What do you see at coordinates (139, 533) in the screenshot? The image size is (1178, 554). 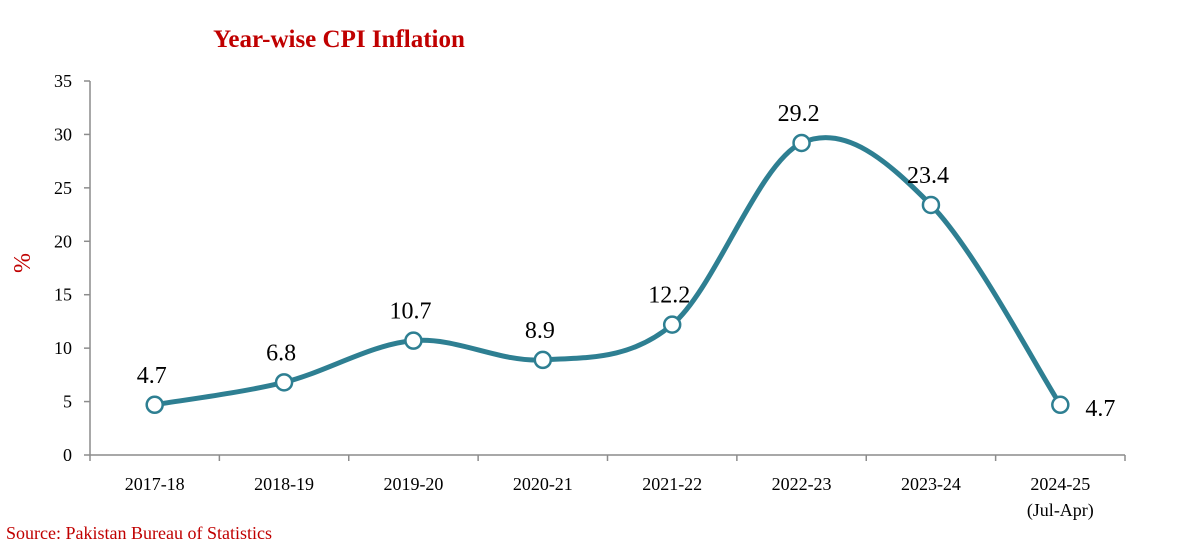 I see `source-note: Source: Pakistan Bureau of Statistics` at bounding box center [139, 533].